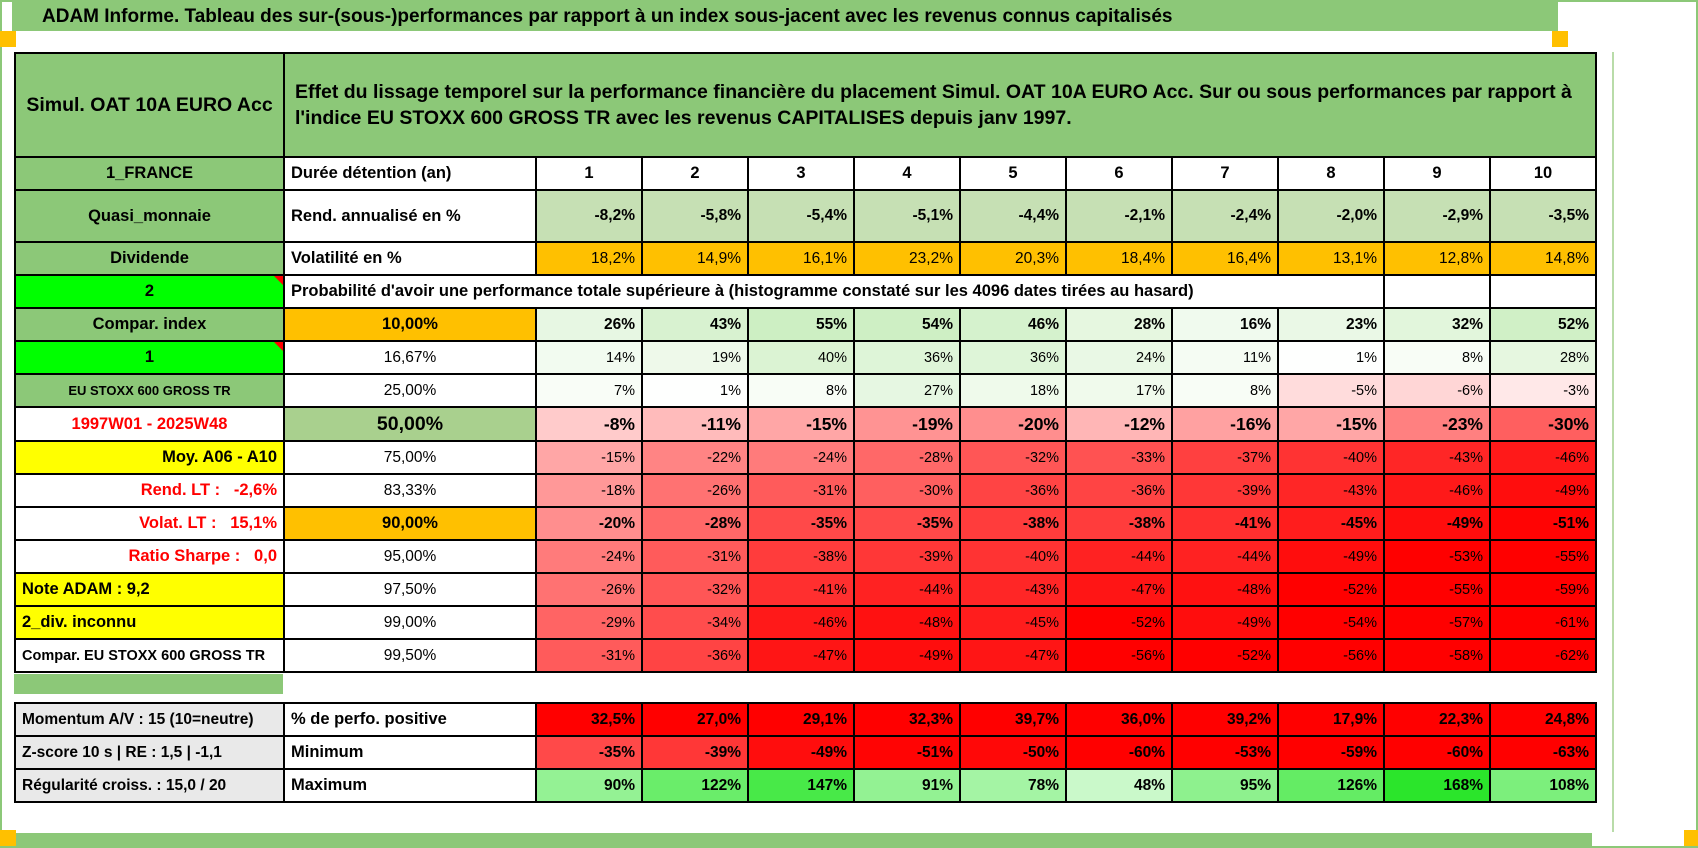 This screenshot has width=1698, height=848. What do you see at coordinates (149, 719) in the screenshot?
I see `pct-positive-label: Momentum A/V : 15 (10=neutre)` at bounding box center [149, 719].